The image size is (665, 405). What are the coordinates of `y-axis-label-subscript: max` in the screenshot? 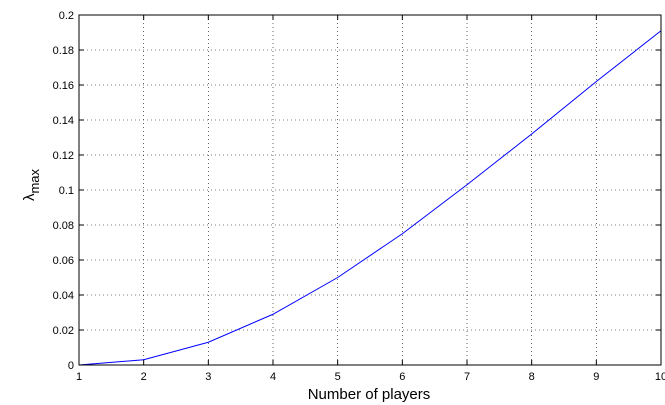 It's located at (34, 180).